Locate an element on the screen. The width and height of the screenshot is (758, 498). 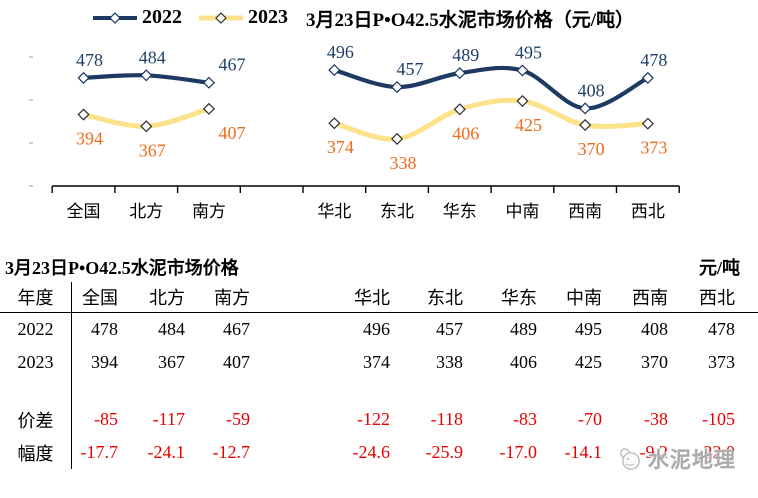
table-cell: -14.1 is located at coordinates (583, 452).